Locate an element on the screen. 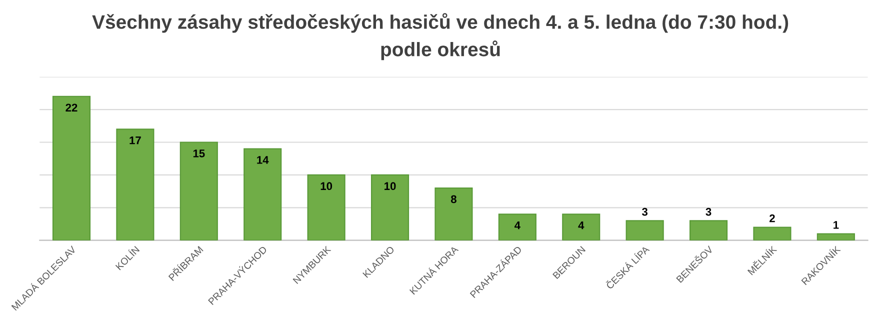  chart-title: Všechny zásahy středočeských hasičů ve dnech 4. a 5. ledna (do 7:30 hod.) podle okresů is located at coordinates (440, 36).